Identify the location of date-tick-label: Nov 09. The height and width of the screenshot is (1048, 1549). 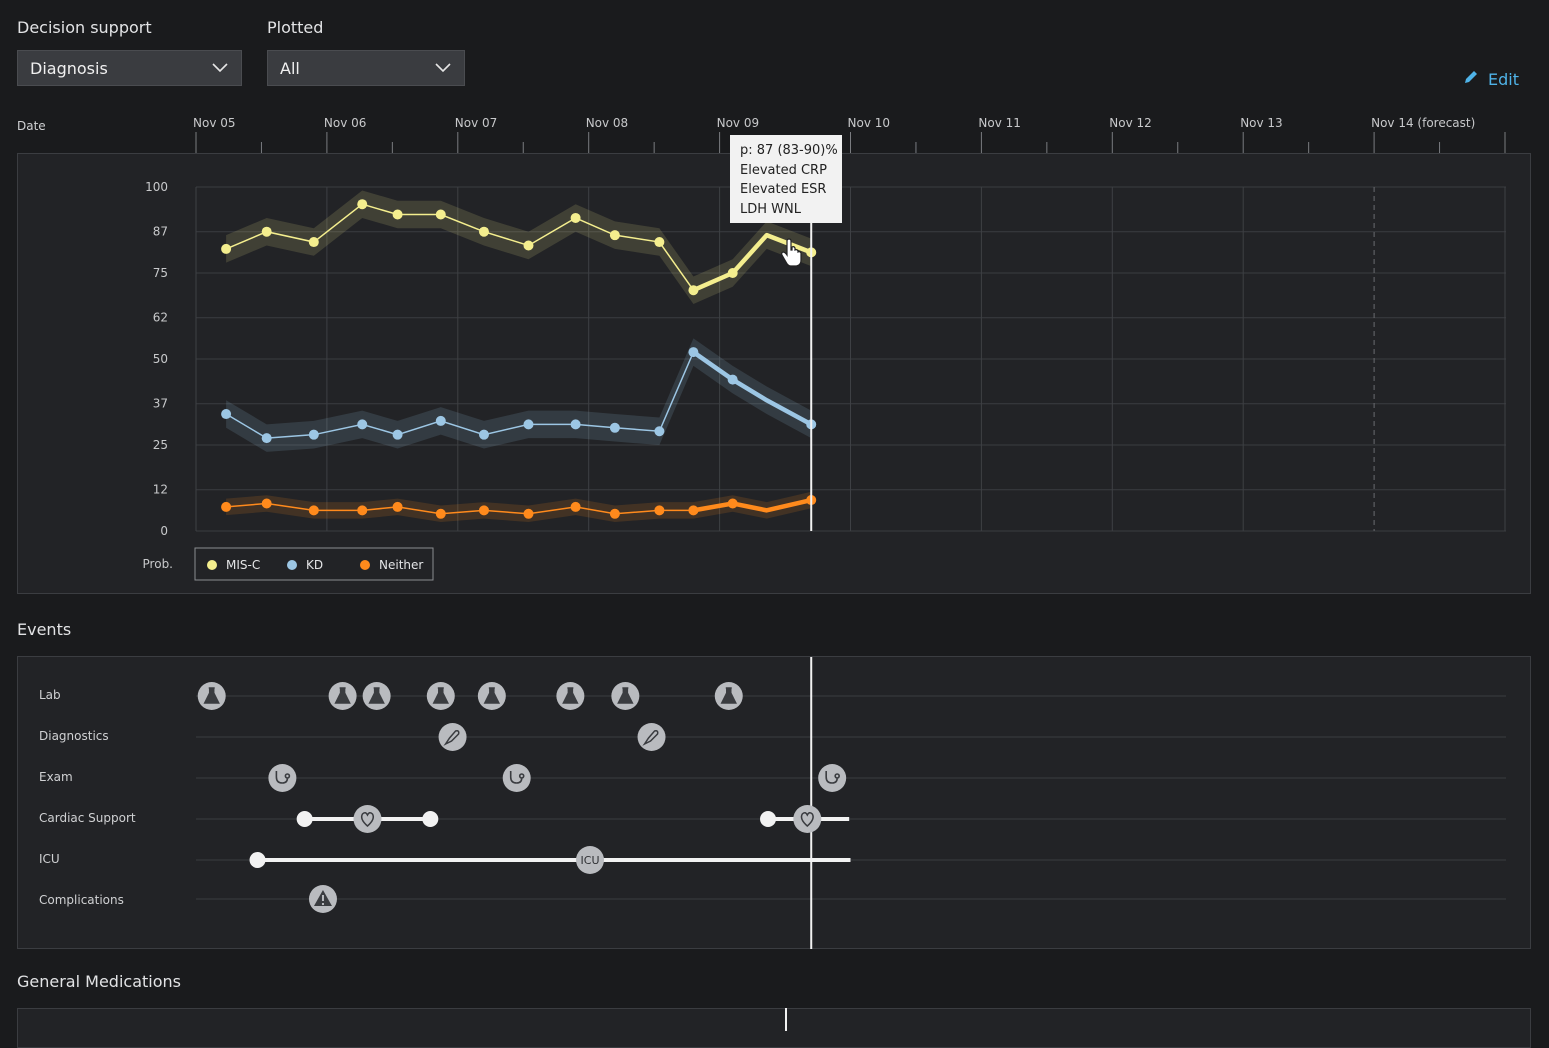
(738, 123).